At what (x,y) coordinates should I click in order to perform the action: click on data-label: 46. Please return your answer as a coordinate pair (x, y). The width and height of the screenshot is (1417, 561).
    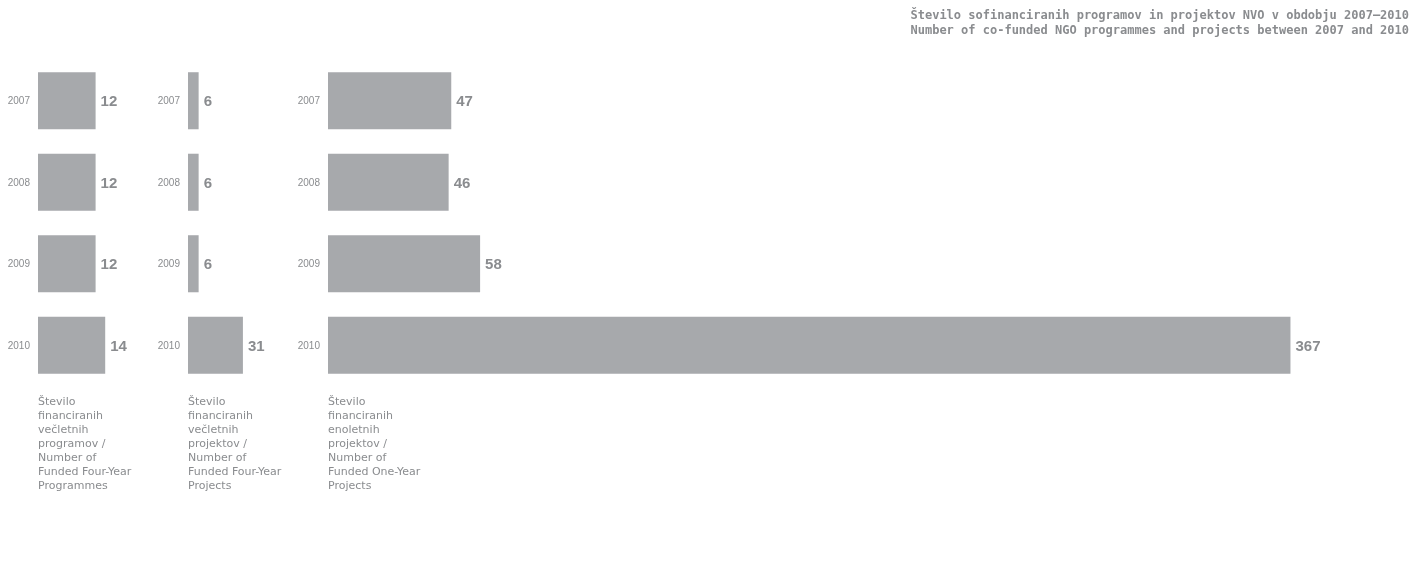
    Looking at the image, I should click on (462, 182).